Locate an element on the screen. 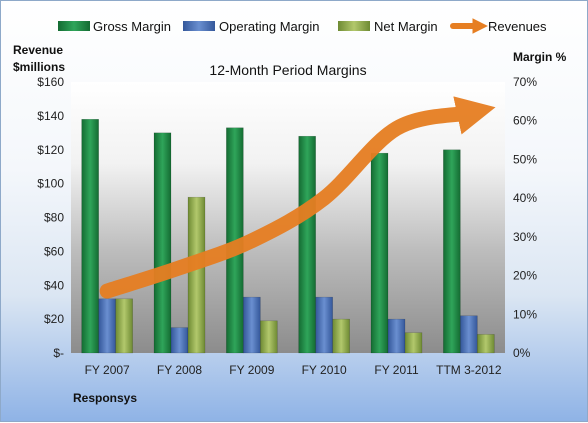 The height and width of the screenshot is (423, 588). y-tick-label: $160 is located at coordinates (50, 82).